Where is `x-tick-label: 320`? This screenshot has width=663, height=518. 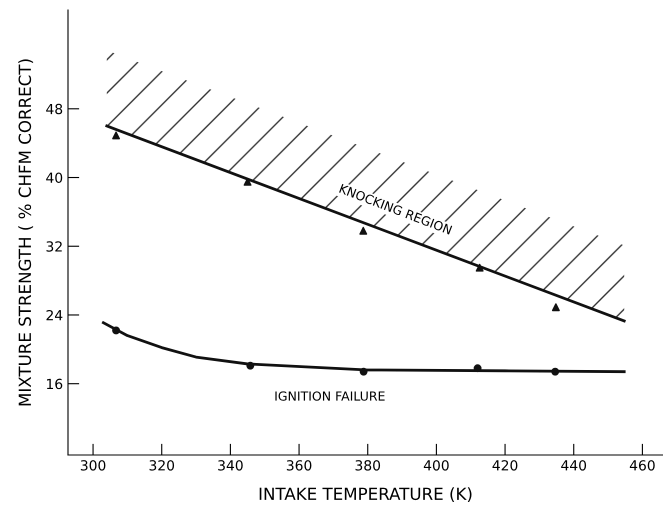 x-tick-label: 320 is located at coordinates (162, 465).